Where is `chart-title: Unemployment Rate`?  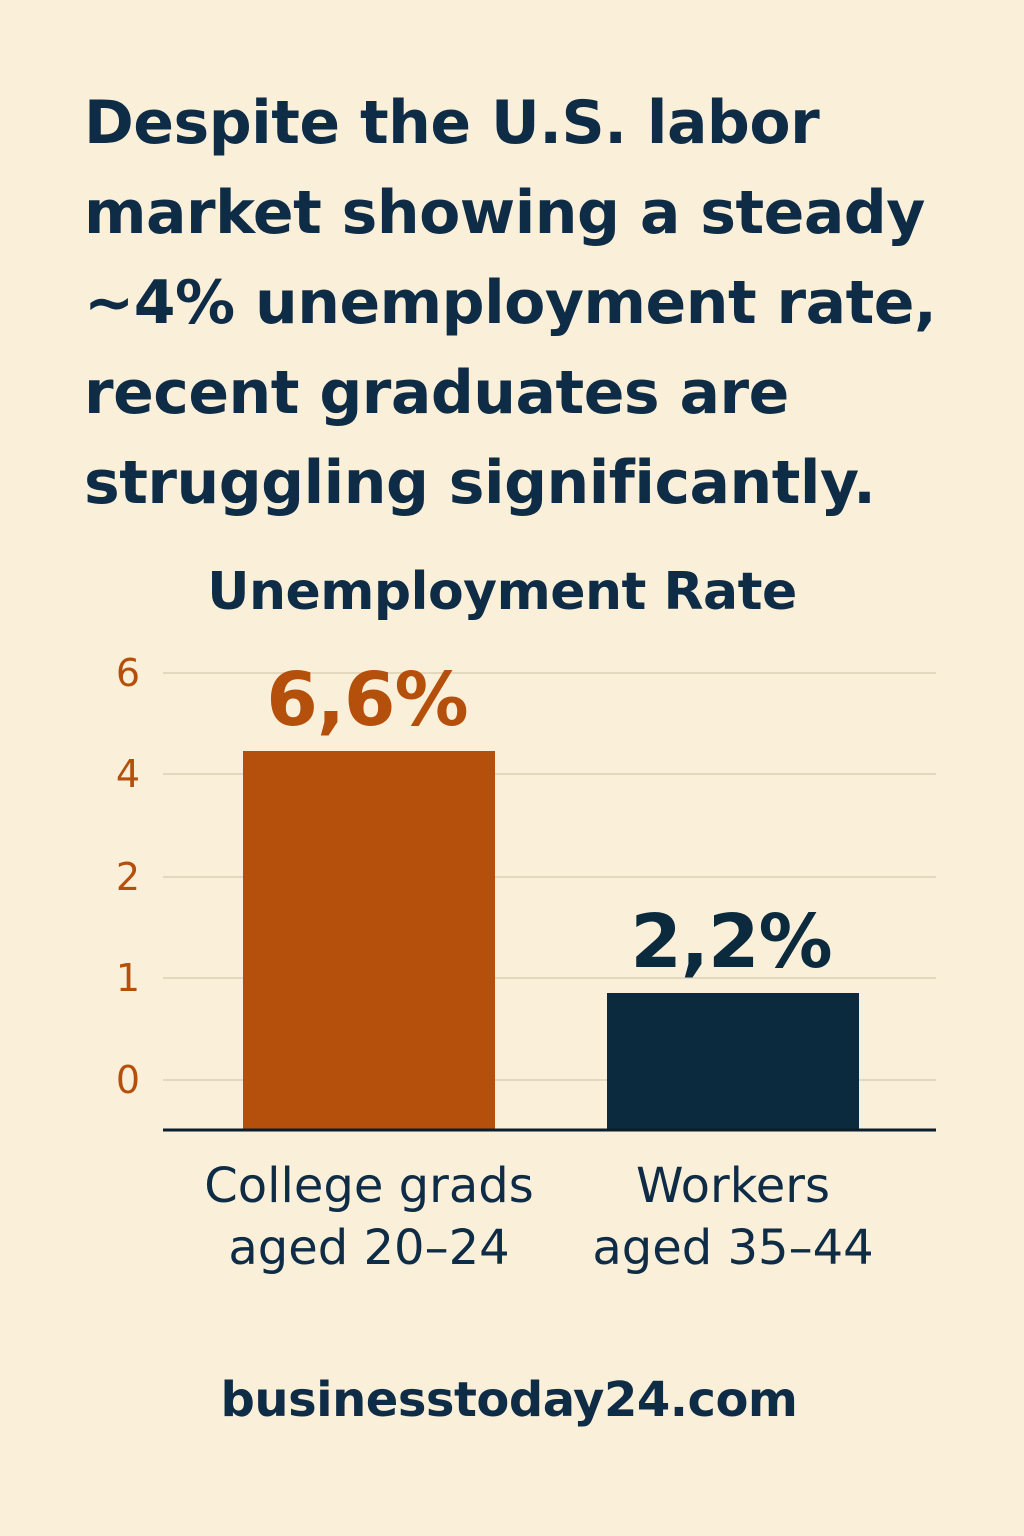
chart-title: Unemployment Rate is located at coordinates (502, 592).